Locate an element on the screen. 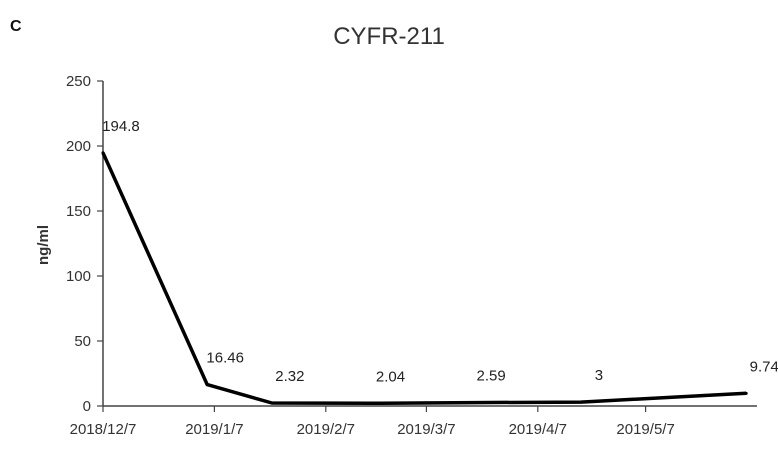  data-label: 16.46 is located at coordinates (225, 358).